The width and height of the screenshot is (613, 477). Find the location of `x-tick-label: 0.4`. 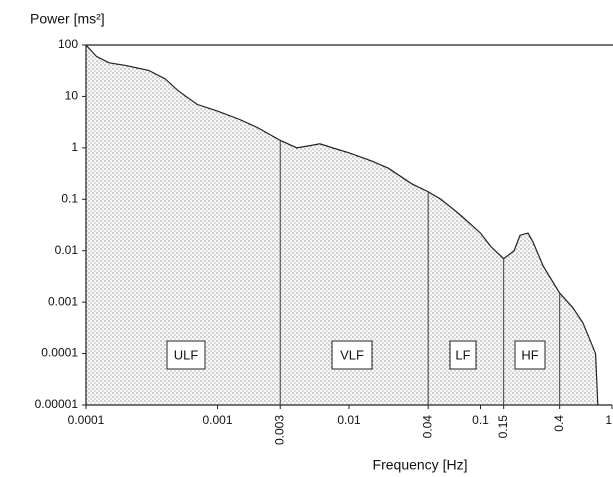

x-tick-label: 0.4 is located at coordinates (559, 423).